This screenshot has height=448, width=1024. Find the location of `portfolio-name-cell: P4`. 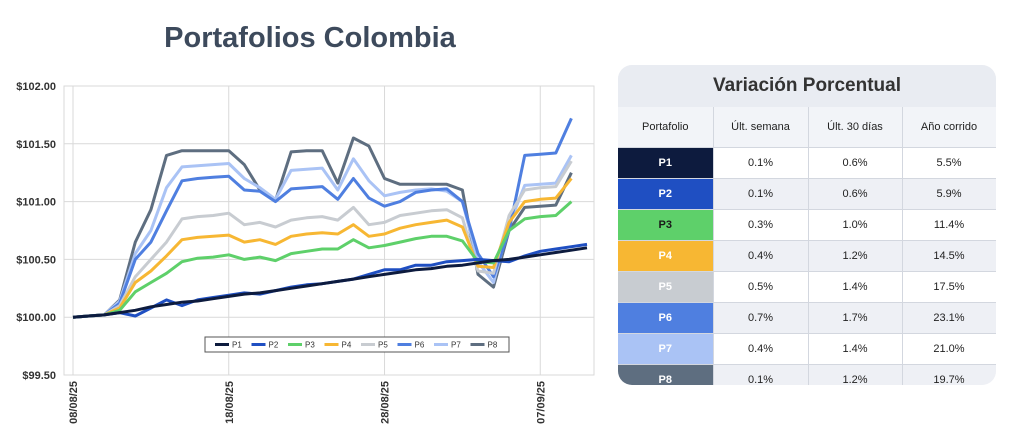

portfolio-name-cell: P4 is located at coordinates (666, 256).